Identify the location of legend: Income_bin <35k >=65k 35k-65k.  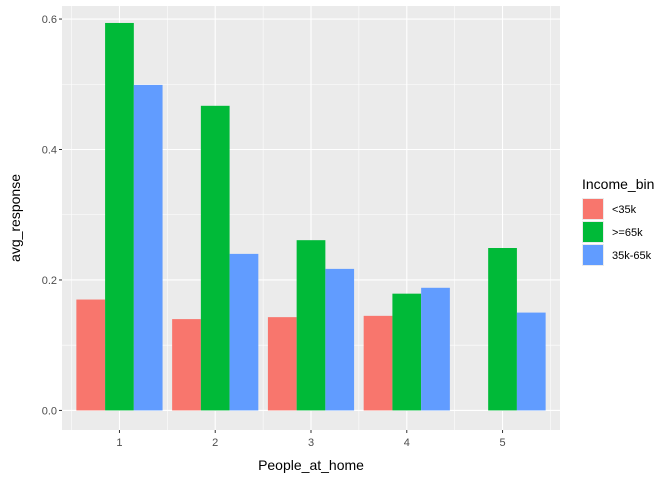
(618, 221).